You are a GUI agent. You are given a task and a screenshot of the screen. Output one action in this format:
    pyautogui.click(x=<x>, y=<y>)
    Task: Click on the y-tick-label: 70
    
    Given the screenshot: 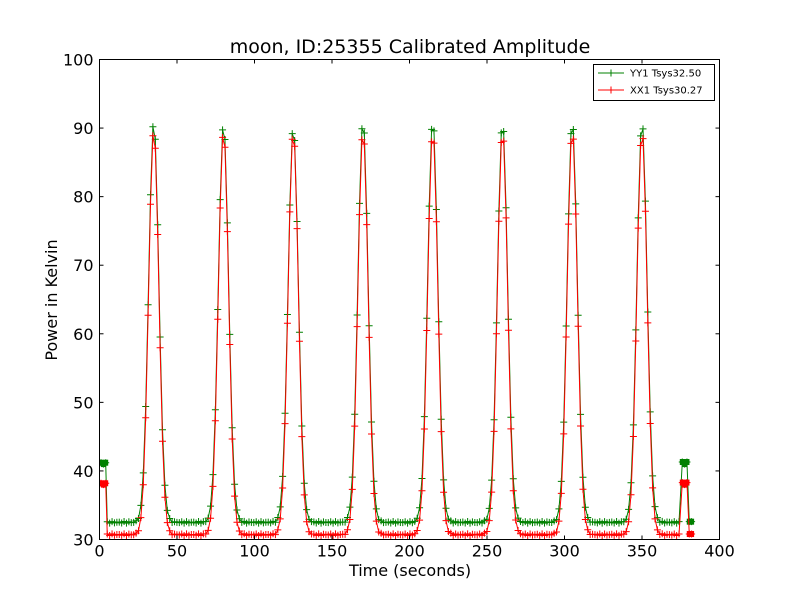 What is the action you would take?
    pyautogui.click(x=83, y=265)
    